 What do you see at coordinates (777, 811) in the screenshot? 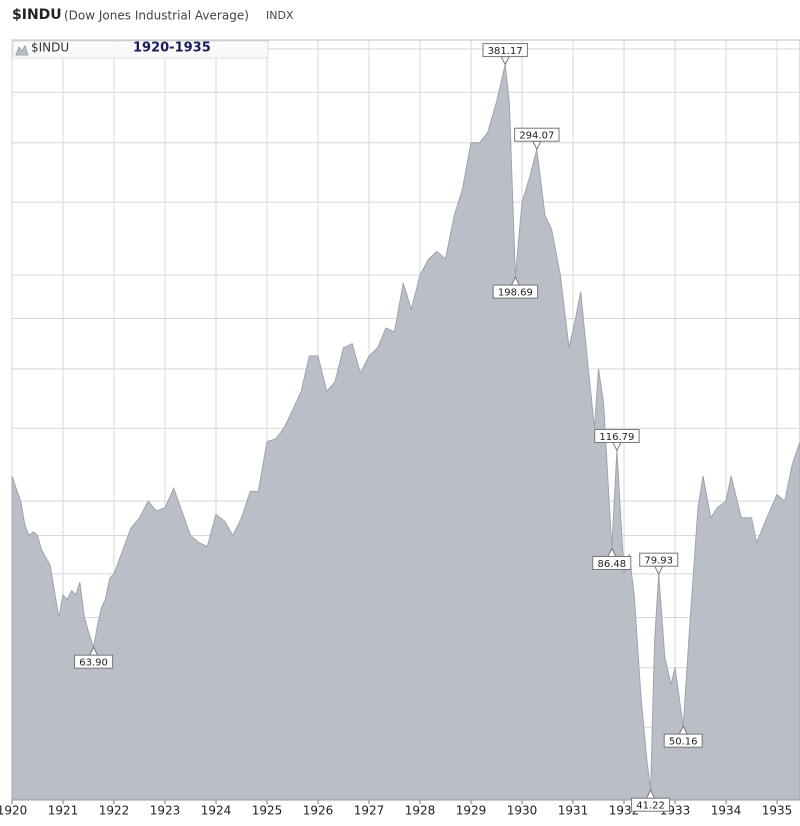
I see `x-tick-label: 1935` at bounding box center [777, 811].